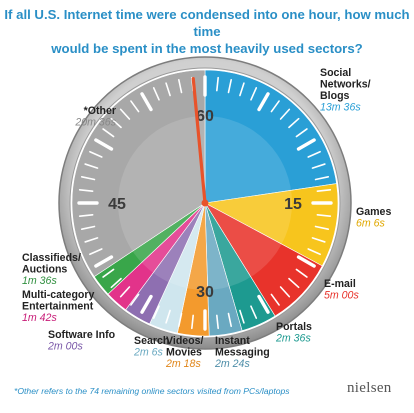  What do you see at coordinates (369, 388) in the screenshot?
I see `nielsen-logo: nielsen` at bounding box center [369, 388].